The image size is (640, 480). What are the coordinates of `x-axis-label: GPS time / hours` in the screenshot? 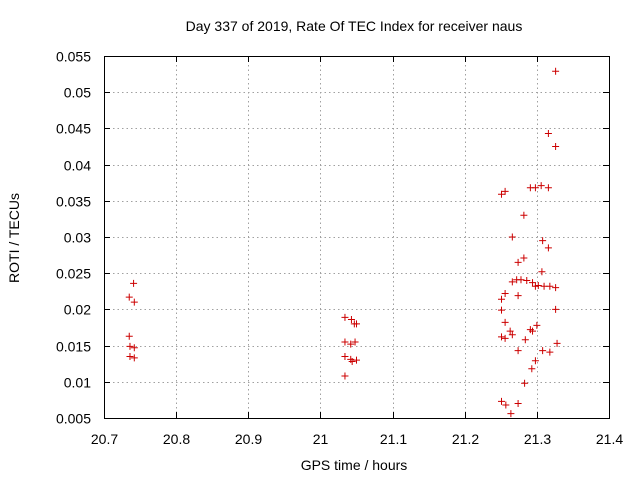 It's located at (354, 465).